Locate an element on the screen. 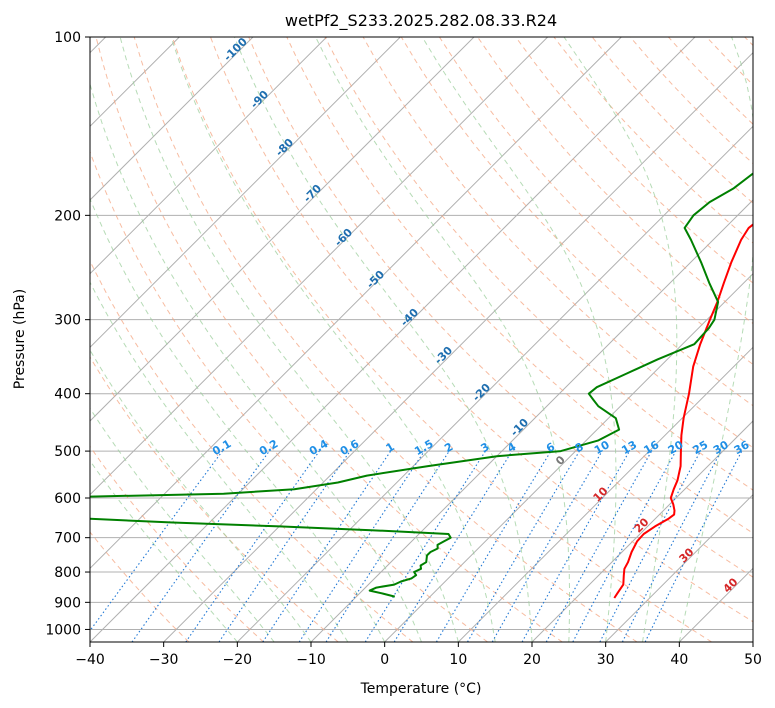 Image resolution: width=775 pixels, height=708 pixels. x-tick-label: 40 is located at coordinates (679, 660).